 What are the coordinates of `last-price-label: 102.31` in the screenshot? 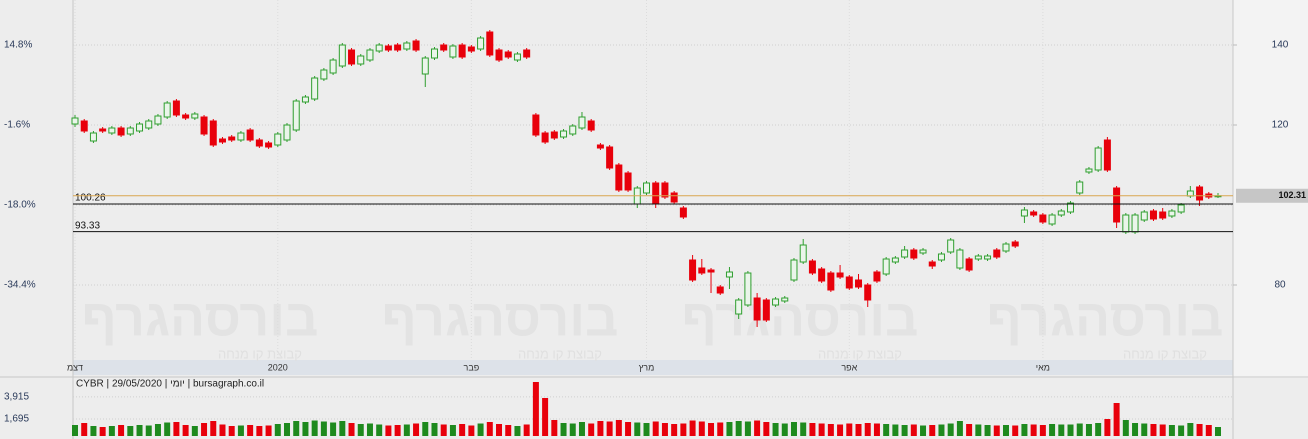 It's located at (1292, 195).